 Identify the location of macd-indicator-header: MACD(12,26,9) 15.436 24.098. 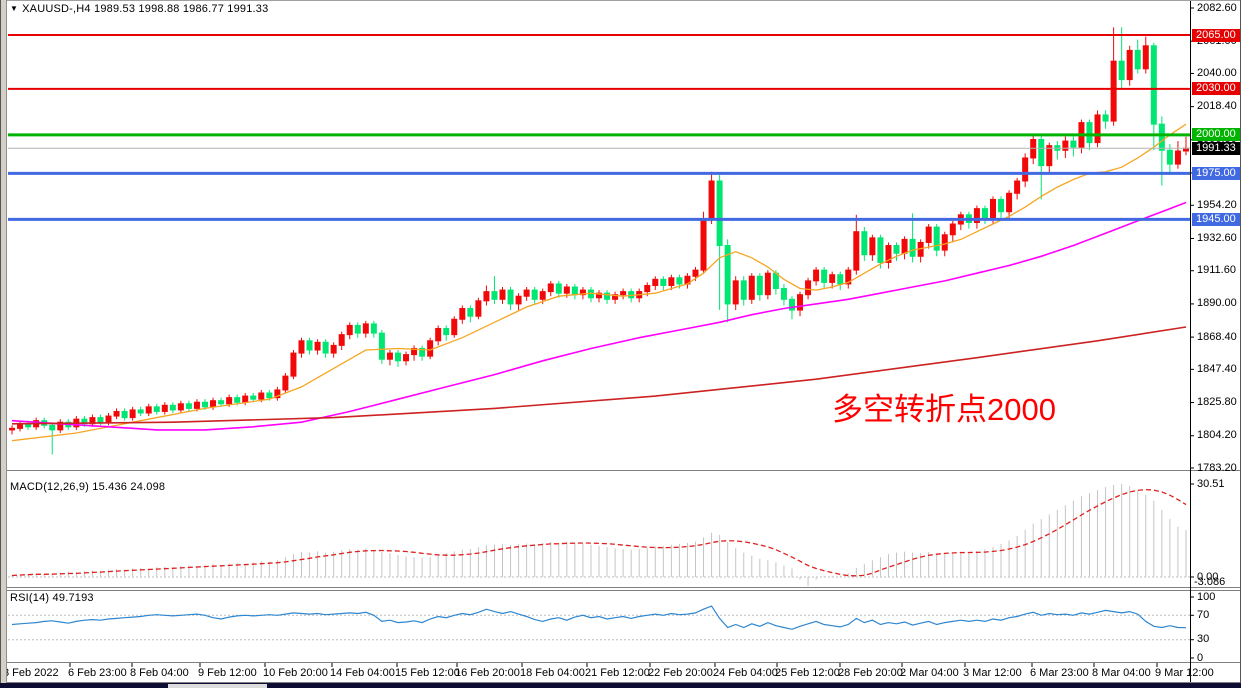
(88, 487).